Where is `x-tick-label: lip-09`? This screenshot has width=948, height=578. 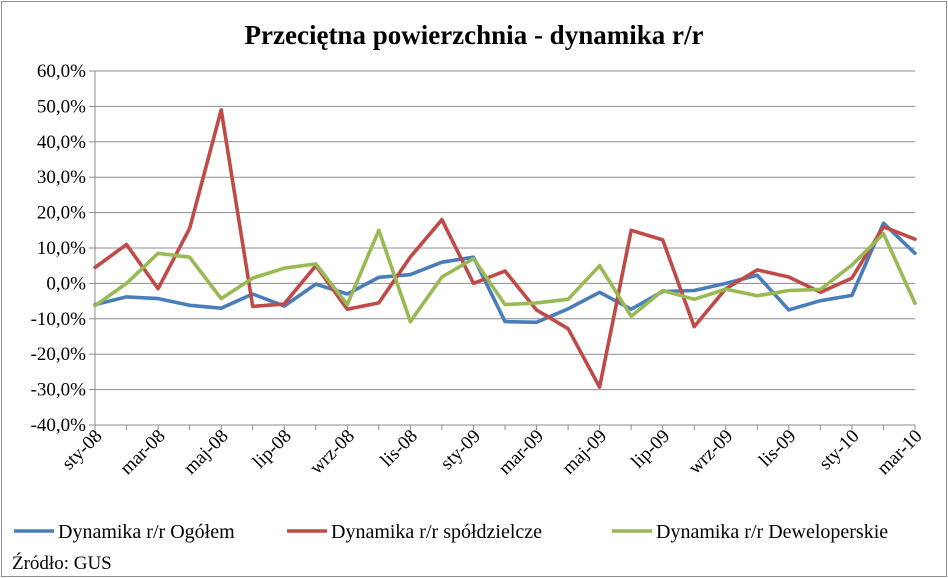 x-tick-label: lip-09 is located at coordinates (650, 449).